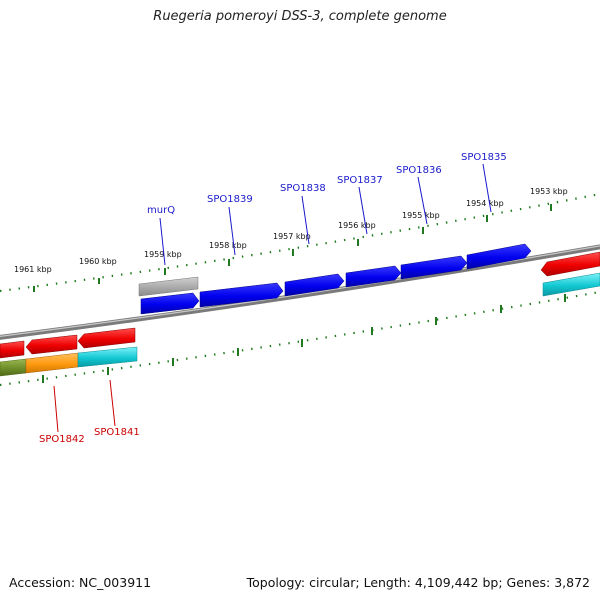 The width and height of the screenshot is (600, 600). Describe the element at coordinates (161, 210) in the screenshot. I see `gene-label-murq: murQ` at that location.